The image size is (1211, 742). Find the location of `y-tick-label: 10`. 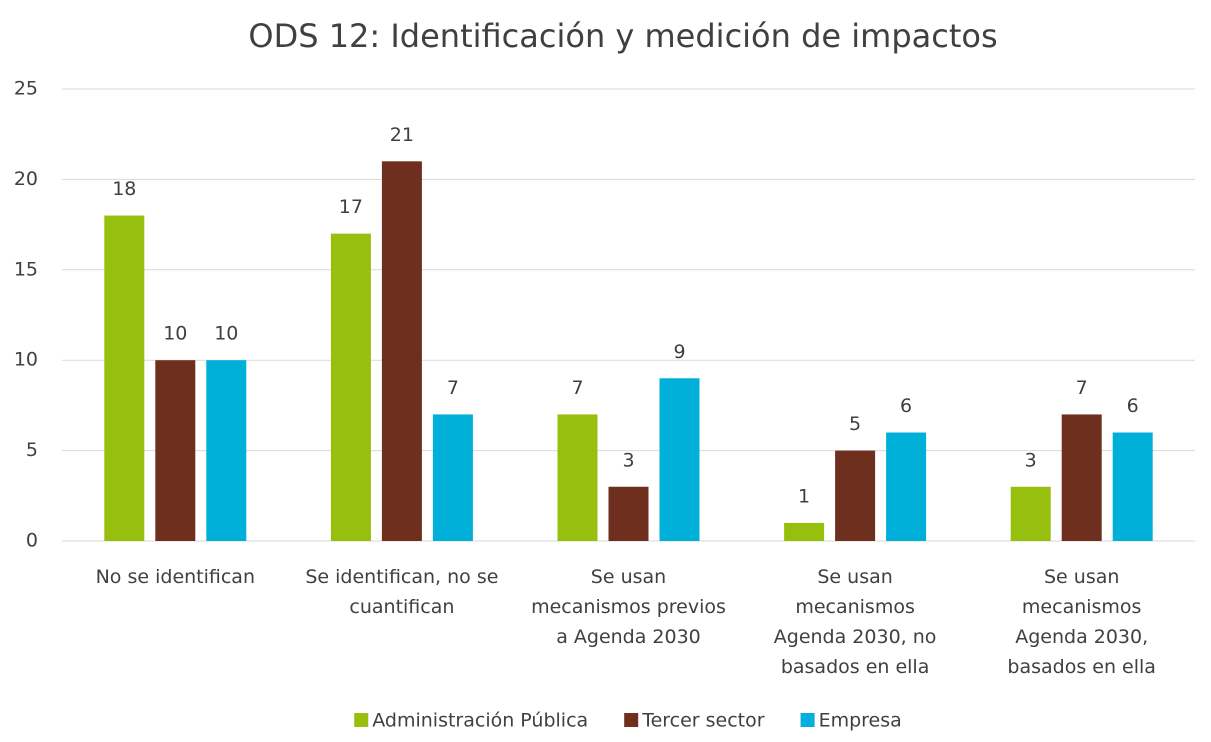

y-tick-label: 10 is located at coordinates (26, 360).